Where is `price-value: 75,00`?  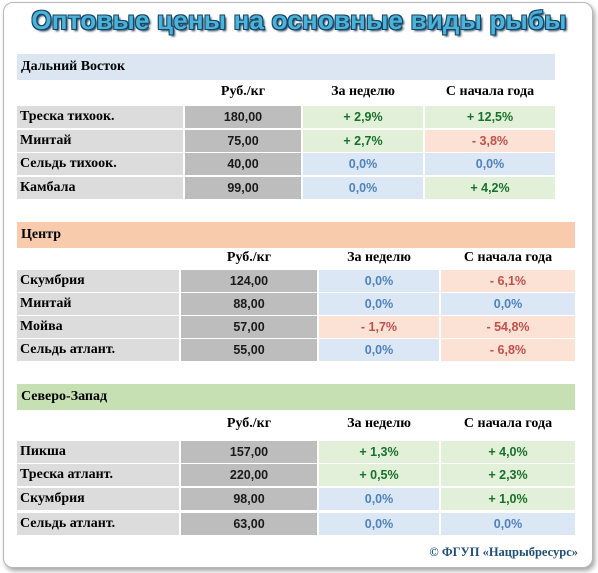 price-value: 75,00 is located at coordinates (243, 141).